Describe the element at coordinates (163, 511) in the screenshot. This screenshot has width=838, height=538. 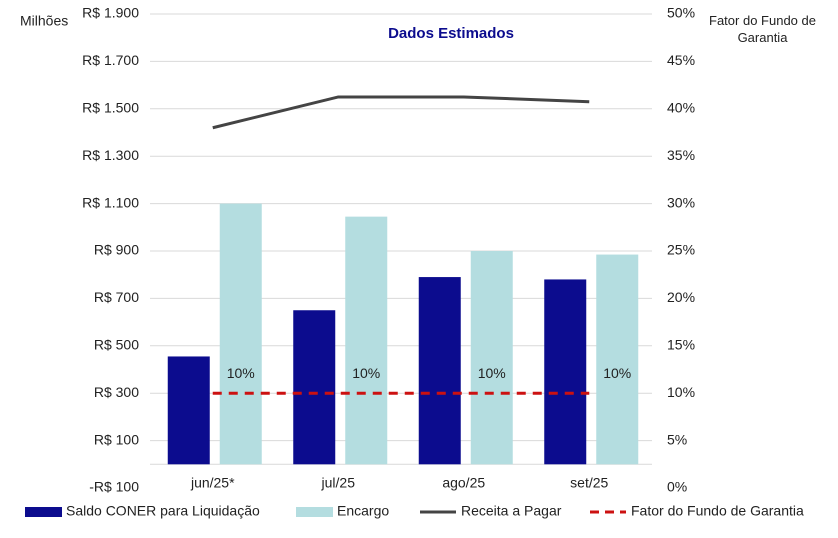
I see `legend-label: Saldo CONER para Liquidação` at that location.